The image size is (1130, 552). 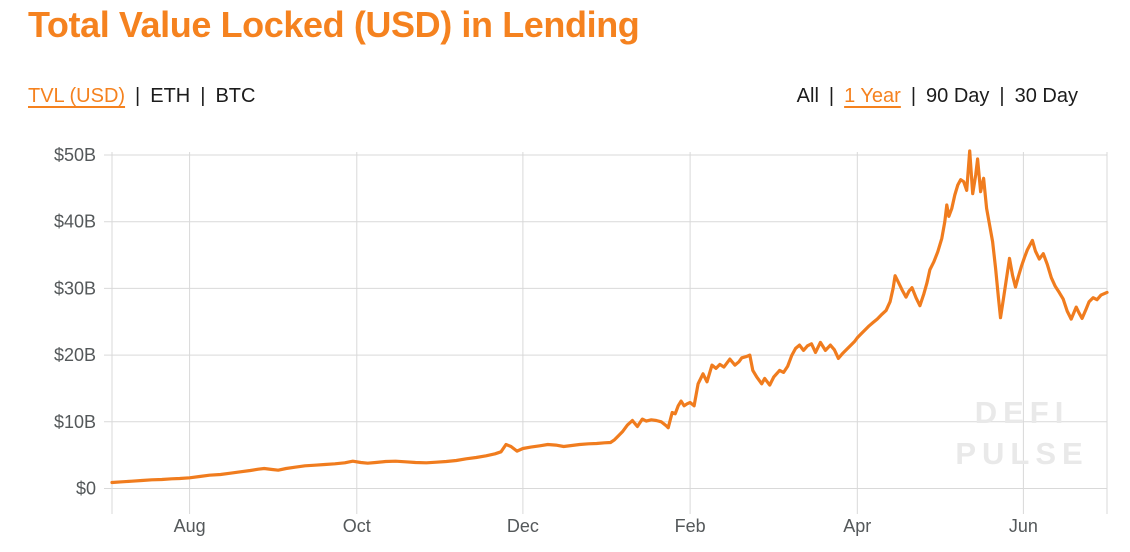 What do you see at coordinates (75, 322) in the screenshot?
I see `y-axis-labels: $0 $10B $20B $30B $40B $50B` at bounding box center [75, 322].